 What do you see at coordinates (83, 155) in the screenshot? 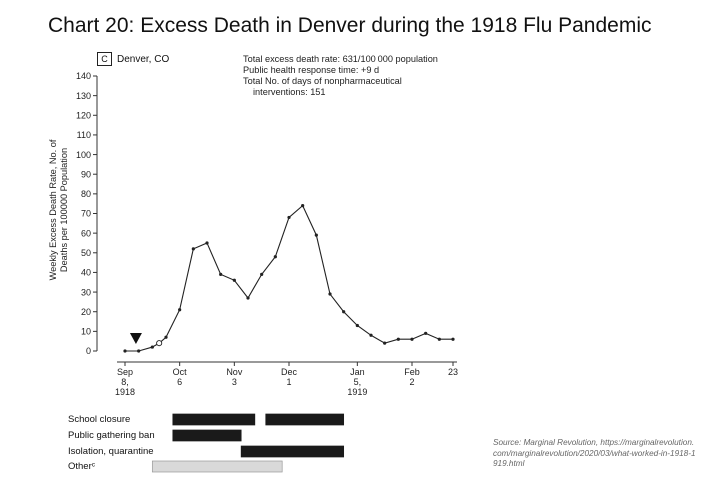
I see `y-tick-label: 100` at bounding box center [83, 155].